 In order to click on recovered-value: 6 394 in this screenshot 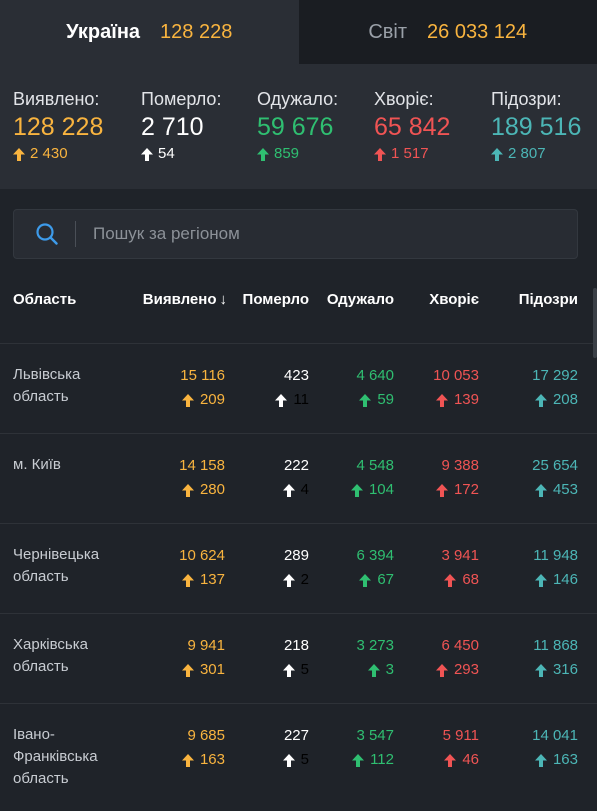, I will do `click(375, 555)`.